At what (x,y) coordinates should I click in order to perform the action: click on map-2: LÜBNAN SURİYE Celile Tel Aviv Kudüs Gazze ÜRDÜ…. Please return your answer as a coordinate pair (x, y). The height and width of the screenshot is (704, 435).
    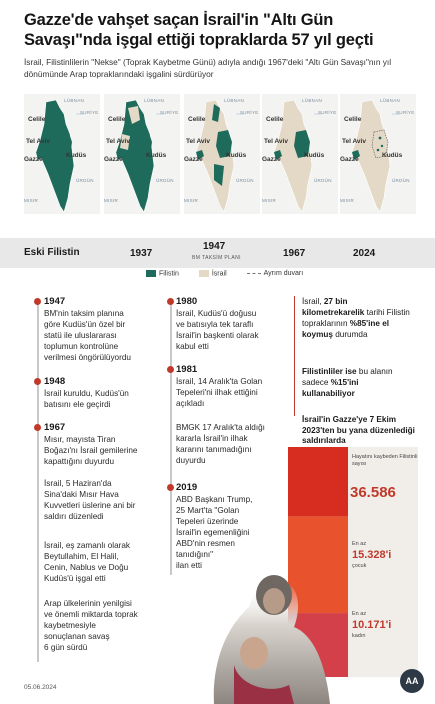
    Looking at the image, I should click on (142, 154).